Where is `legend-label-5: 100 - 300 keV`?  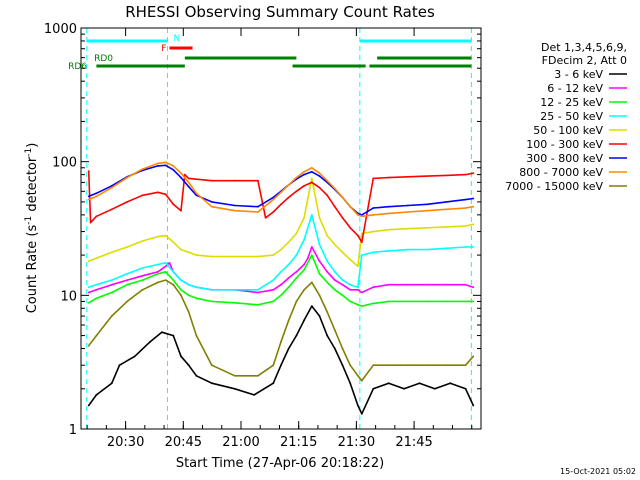
legend-label-5: 100 - 300 keV is located at coordinates (564, 144).